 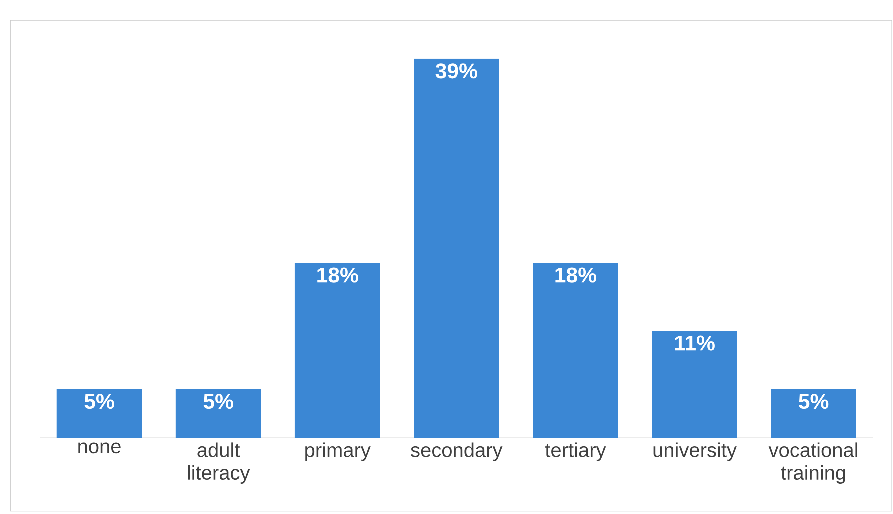 What do you see at coordinates (457, 71) in the screenshot?
I see `data-label: 39%` at bounding box center [457, 71].